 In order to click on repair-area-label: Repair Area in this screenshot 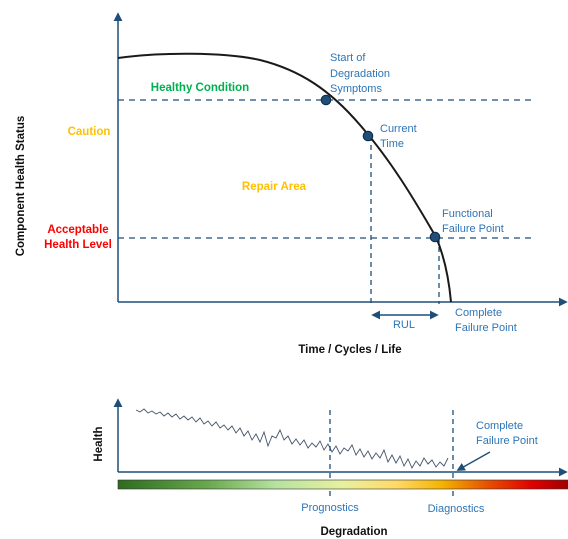, I will do `click(274, 187)`.